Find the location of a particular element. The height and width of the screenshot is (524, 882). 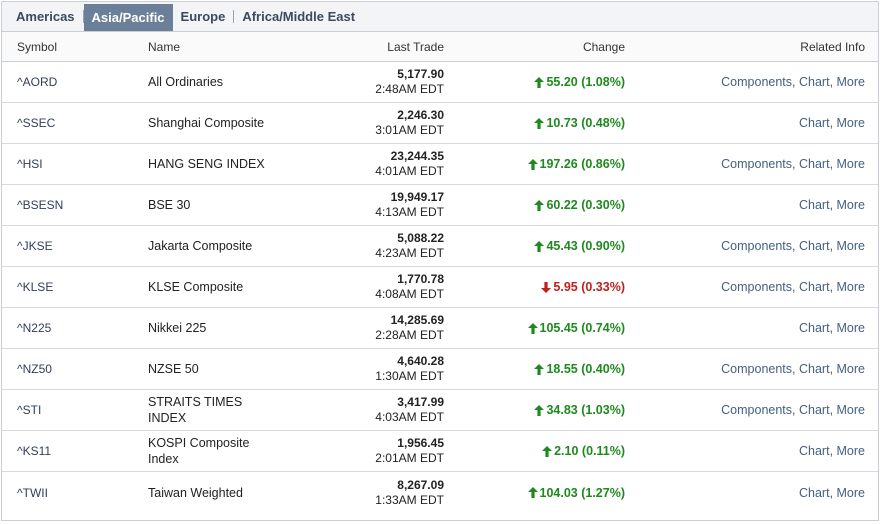

symbol-link: ^TWII is located at coordinates (32, 492).